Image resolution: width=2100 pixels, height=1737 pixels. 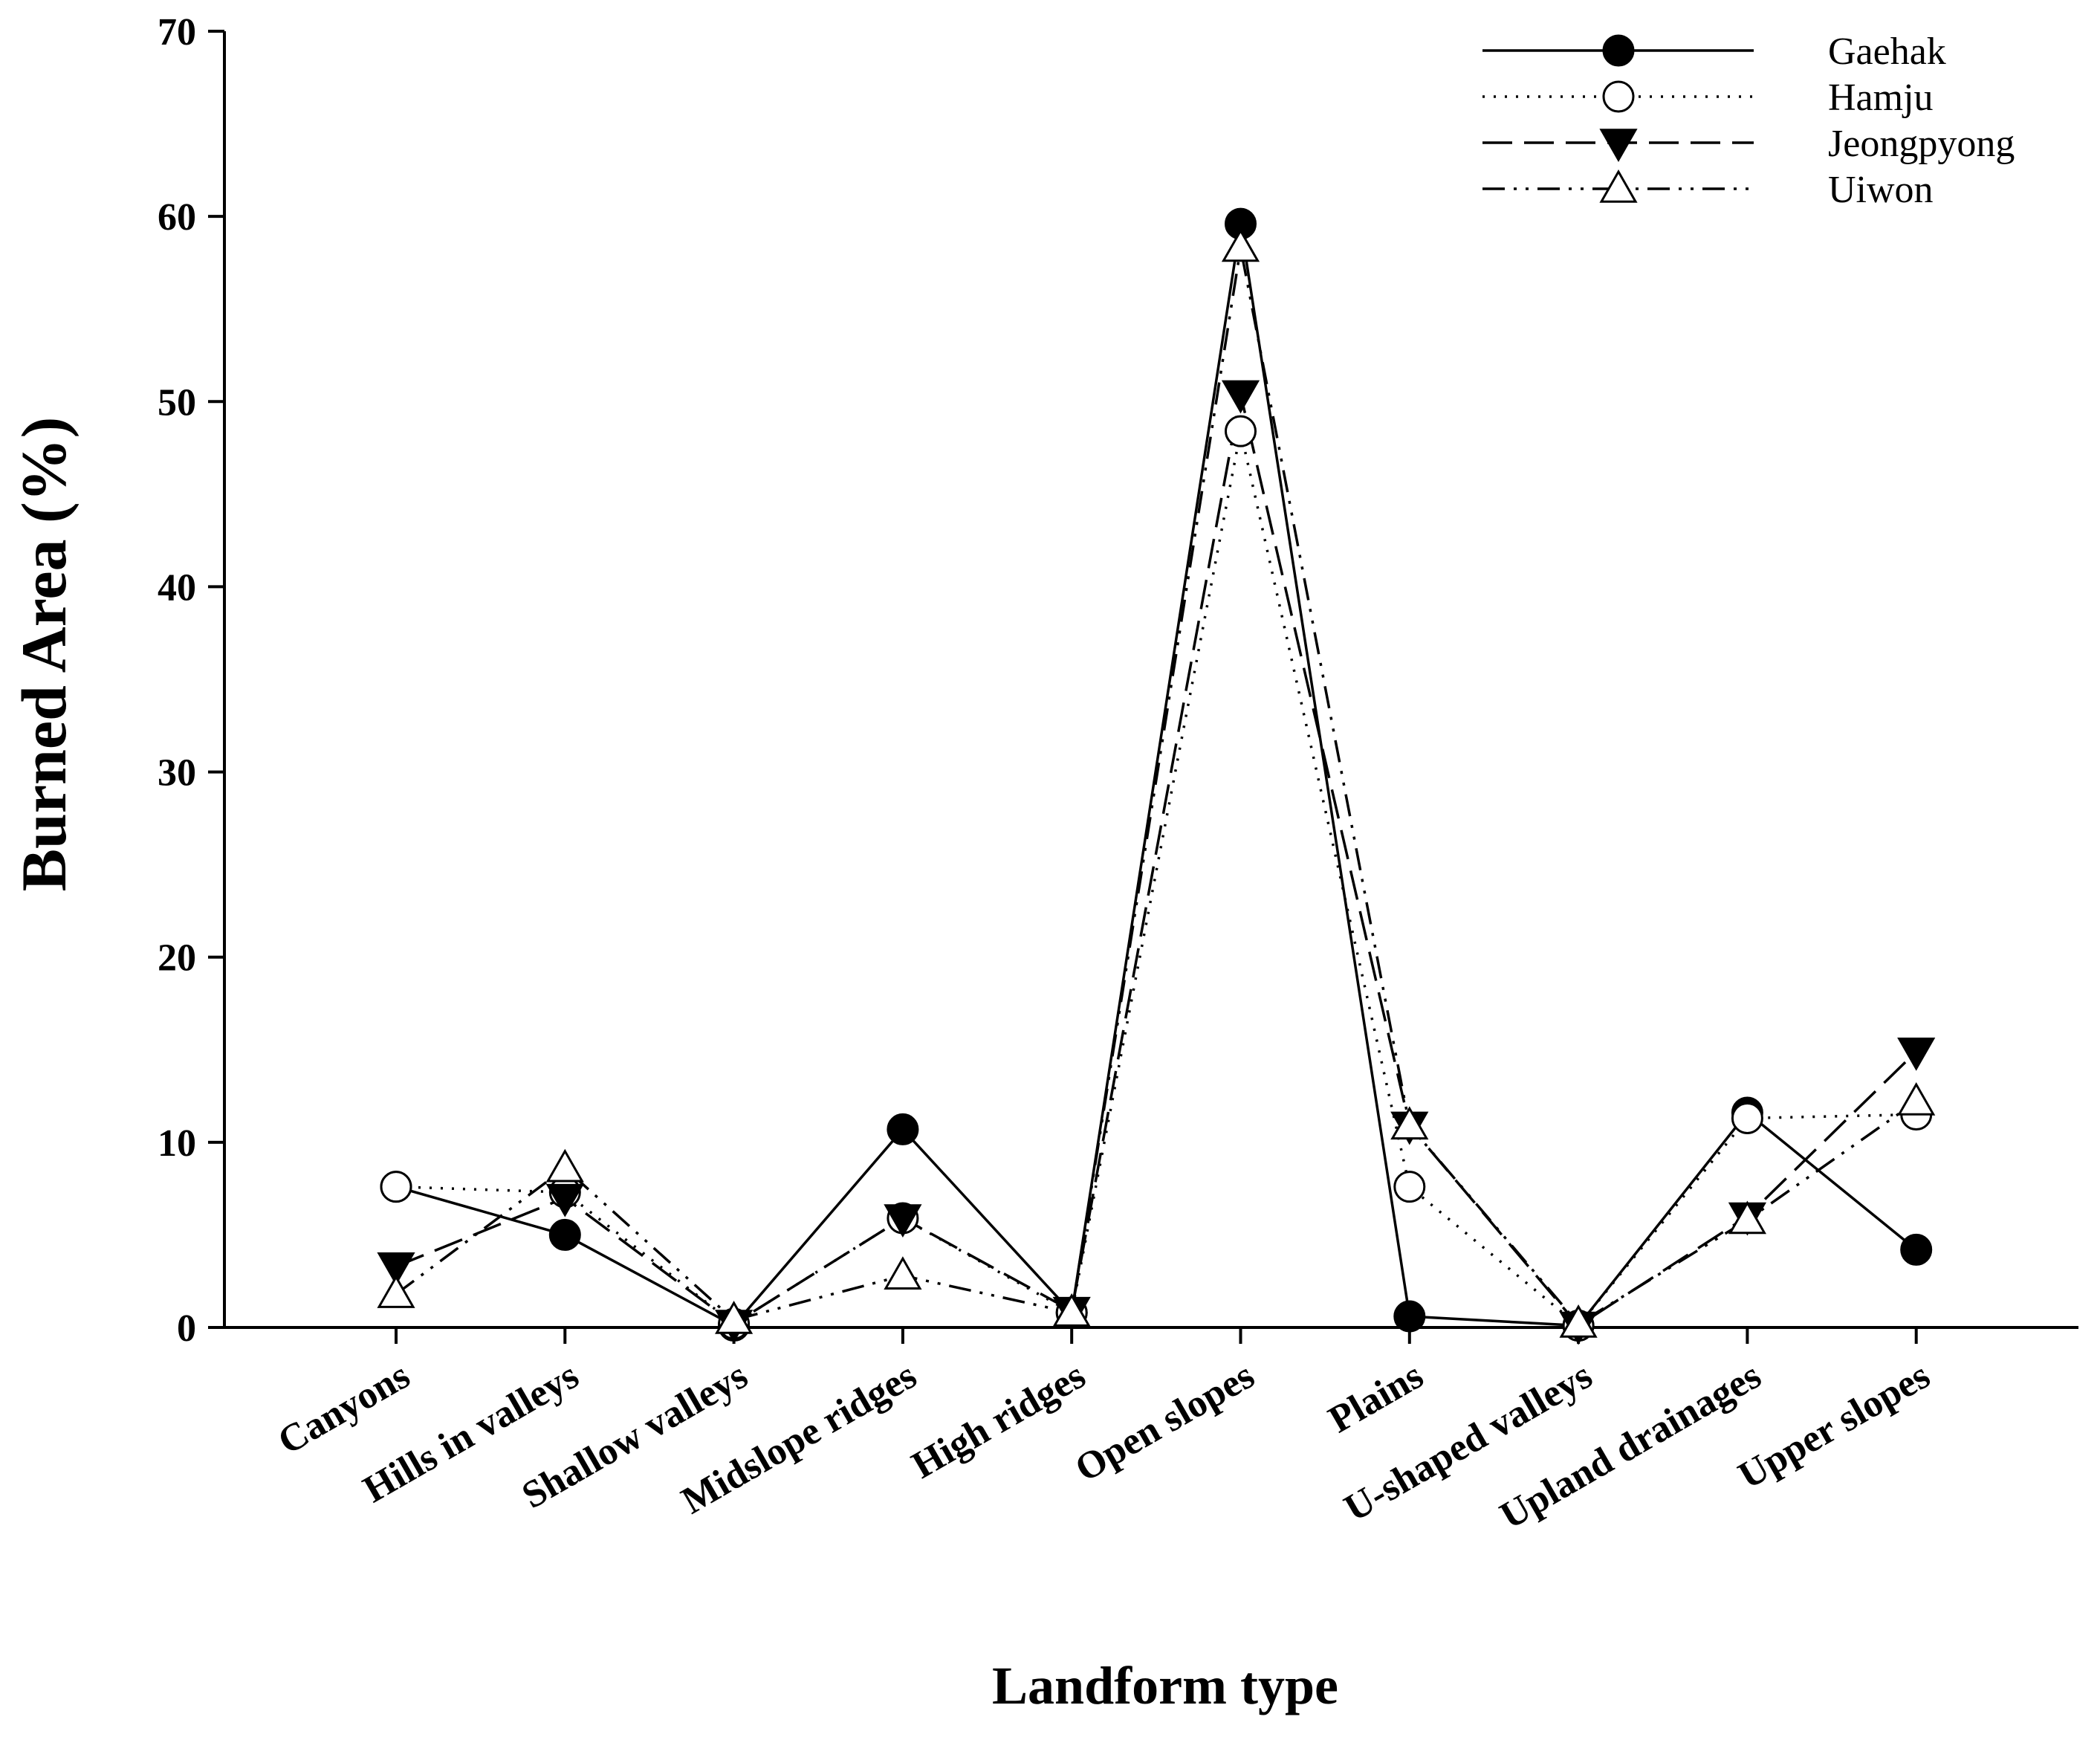 What do you see at coordinates (177, 218) in the screenshot?
I see `y-tick-label: 60` at bounding box center [177, 218].